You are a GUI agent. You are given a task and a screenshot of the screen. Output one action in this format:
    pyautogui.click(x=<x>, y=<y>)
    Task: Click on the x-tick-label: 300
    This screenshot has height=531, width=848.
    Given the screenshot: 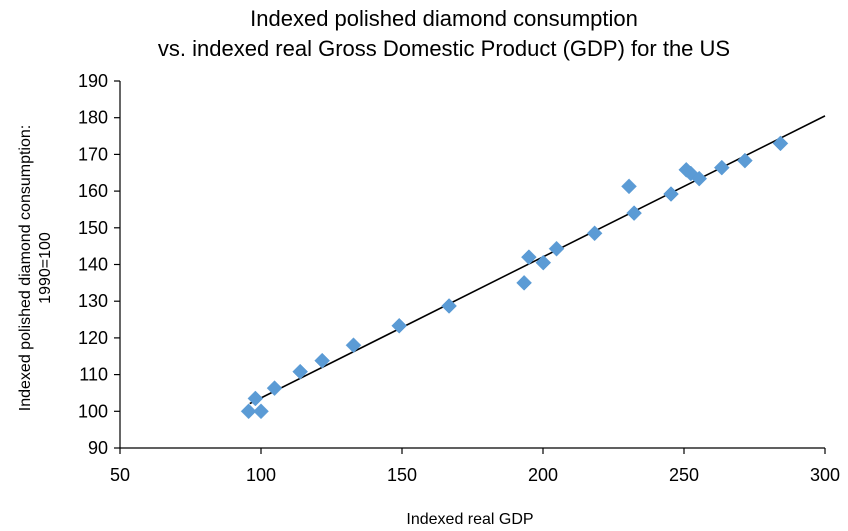 What is the action you would take?
    pyautogui.click(x=825, y=475)
    